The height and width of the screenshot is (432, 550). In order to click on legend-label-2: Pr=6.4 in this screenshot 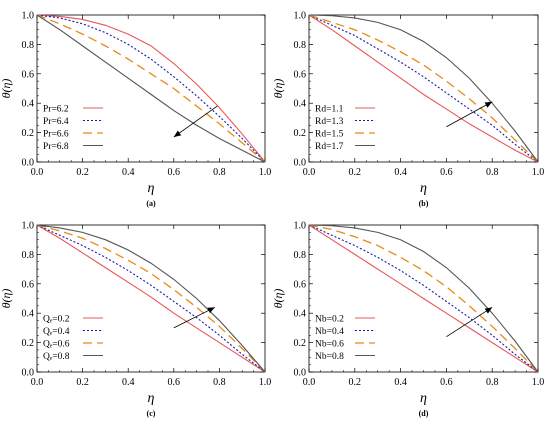, I will do `click(56, 122)`.